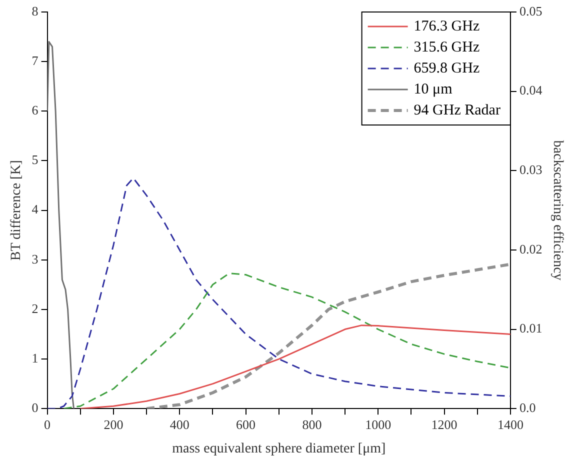  What do you see at coordinates (35, 258) in the screenshot?
I see `y-tick-label: 3` at bounding box center [35, 258].